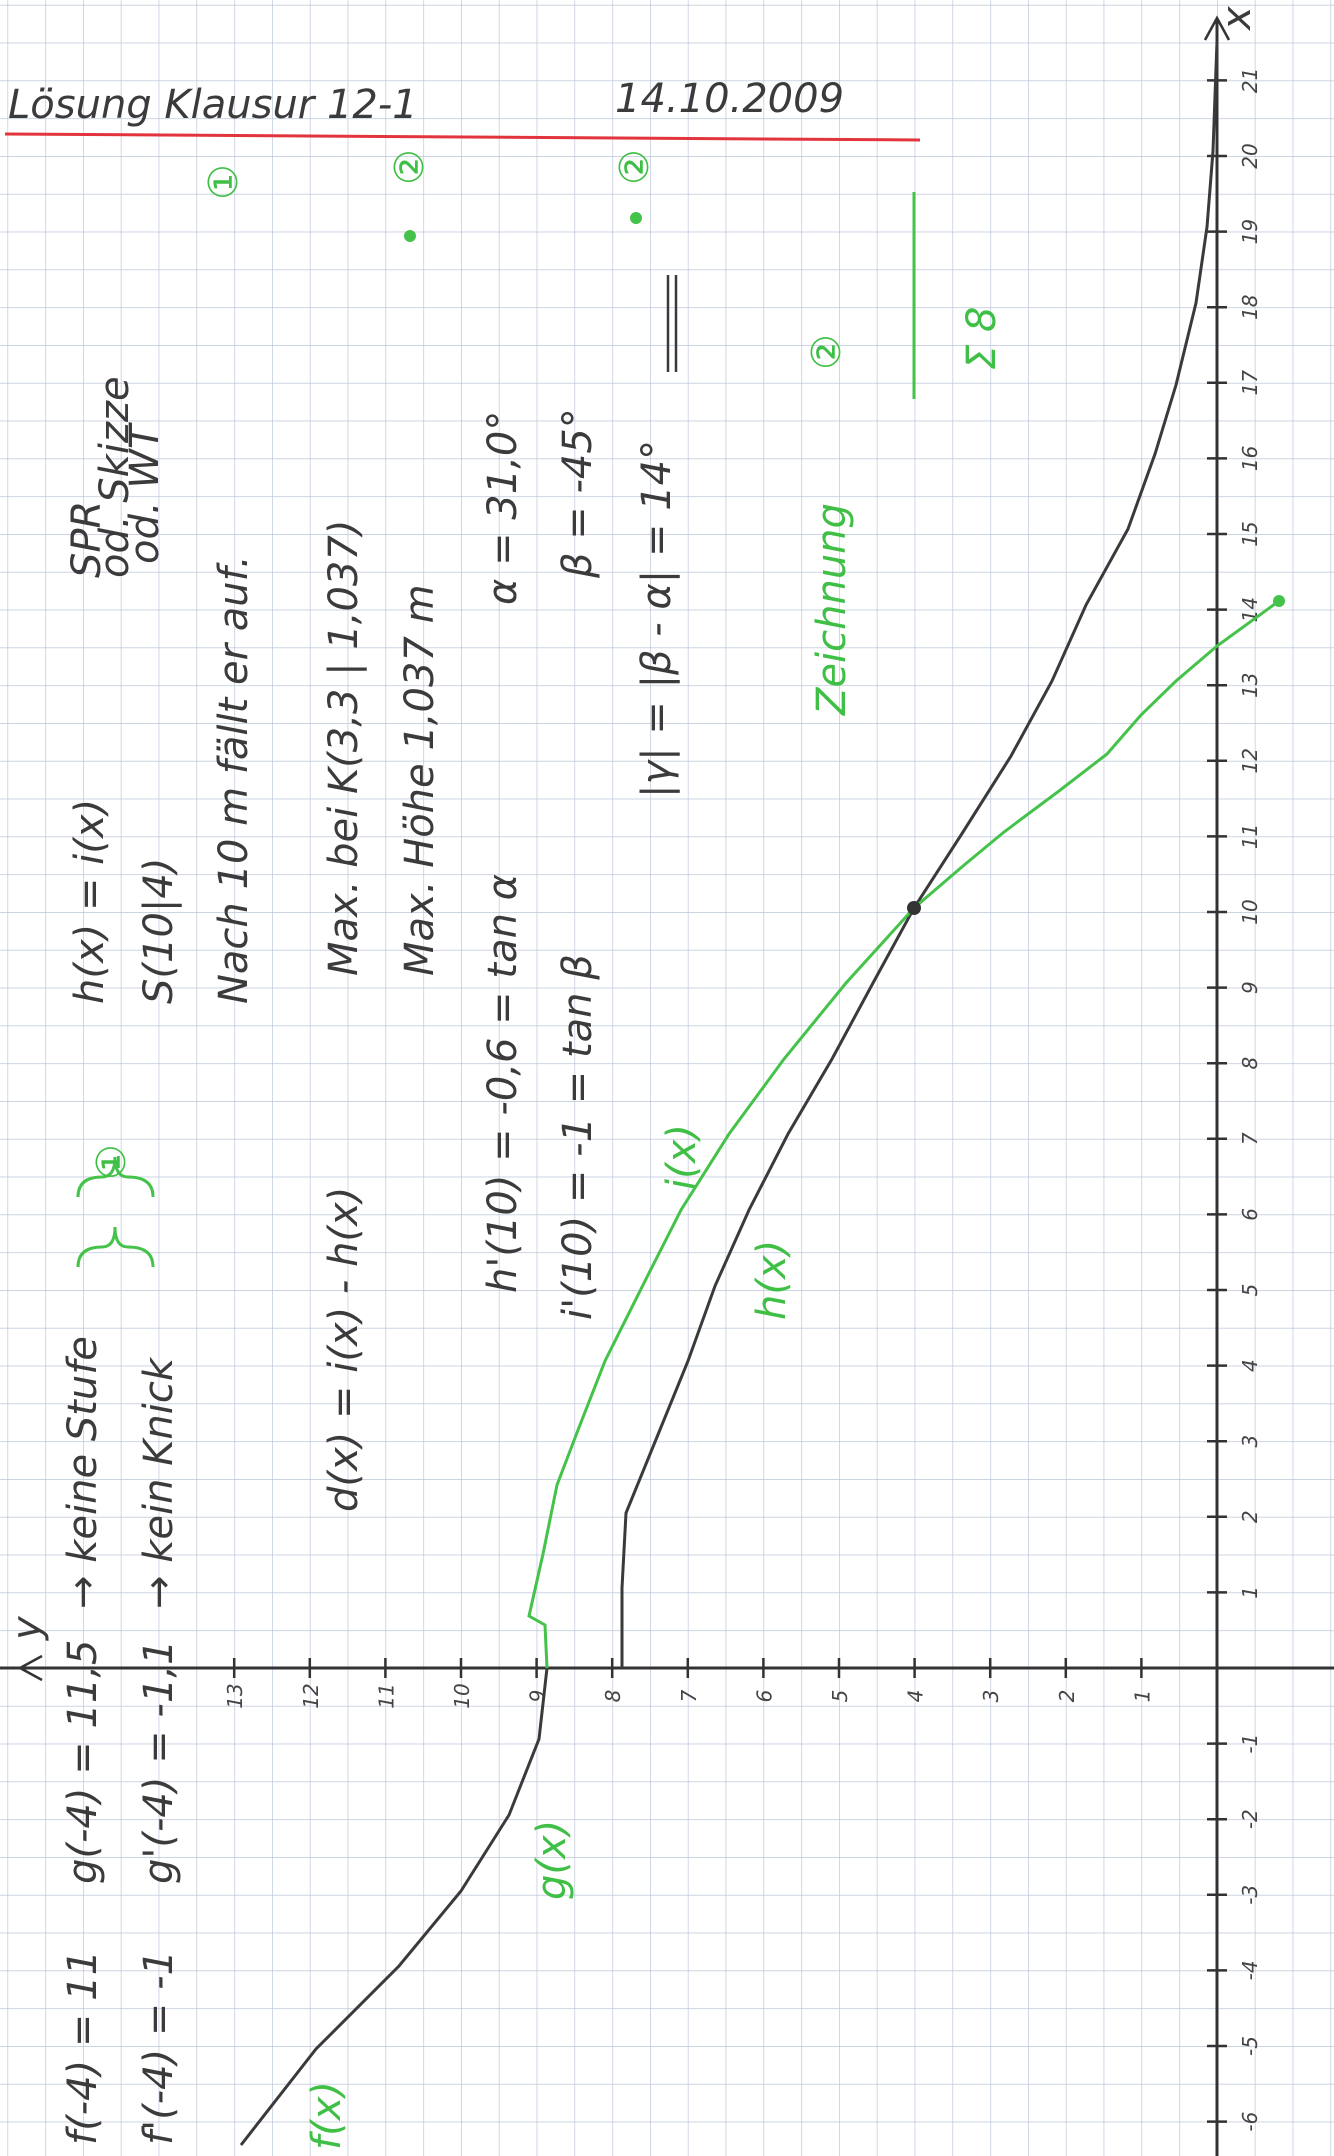 Image resolution: width=1334 pixels, height=2156 pixels. What do you see at coordinates (90, 901) in the screenshot?
I see `note: h(x) = i(x)` at bounding box center [90, 901].